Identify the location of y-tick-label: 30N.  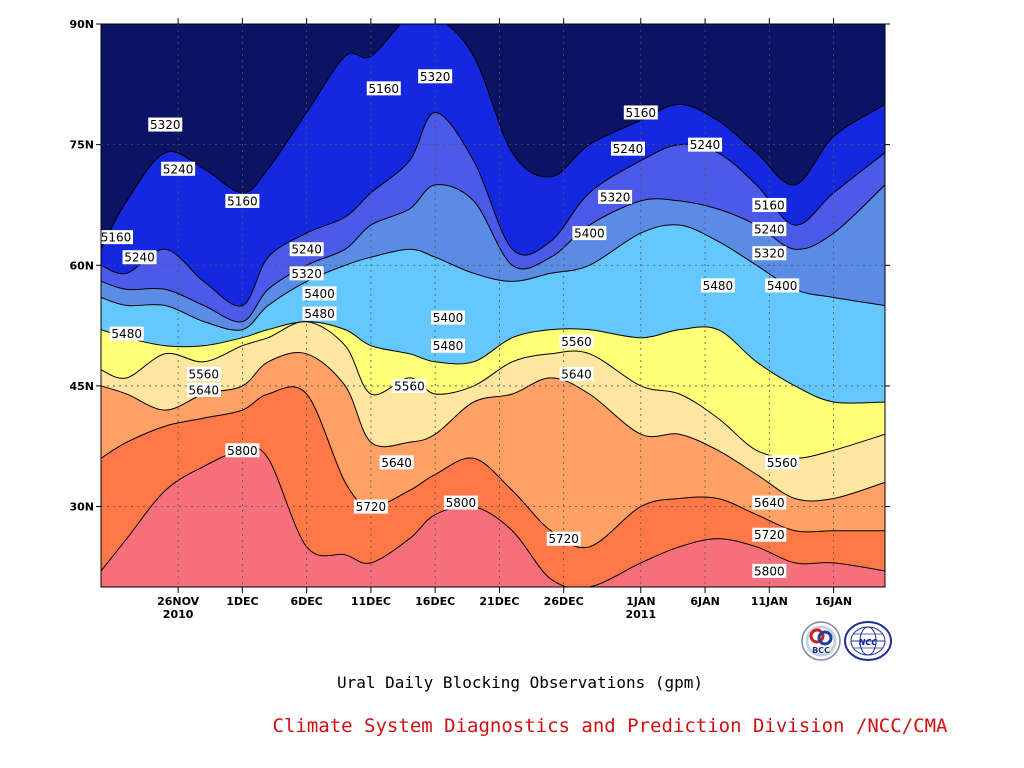
(81, 507).